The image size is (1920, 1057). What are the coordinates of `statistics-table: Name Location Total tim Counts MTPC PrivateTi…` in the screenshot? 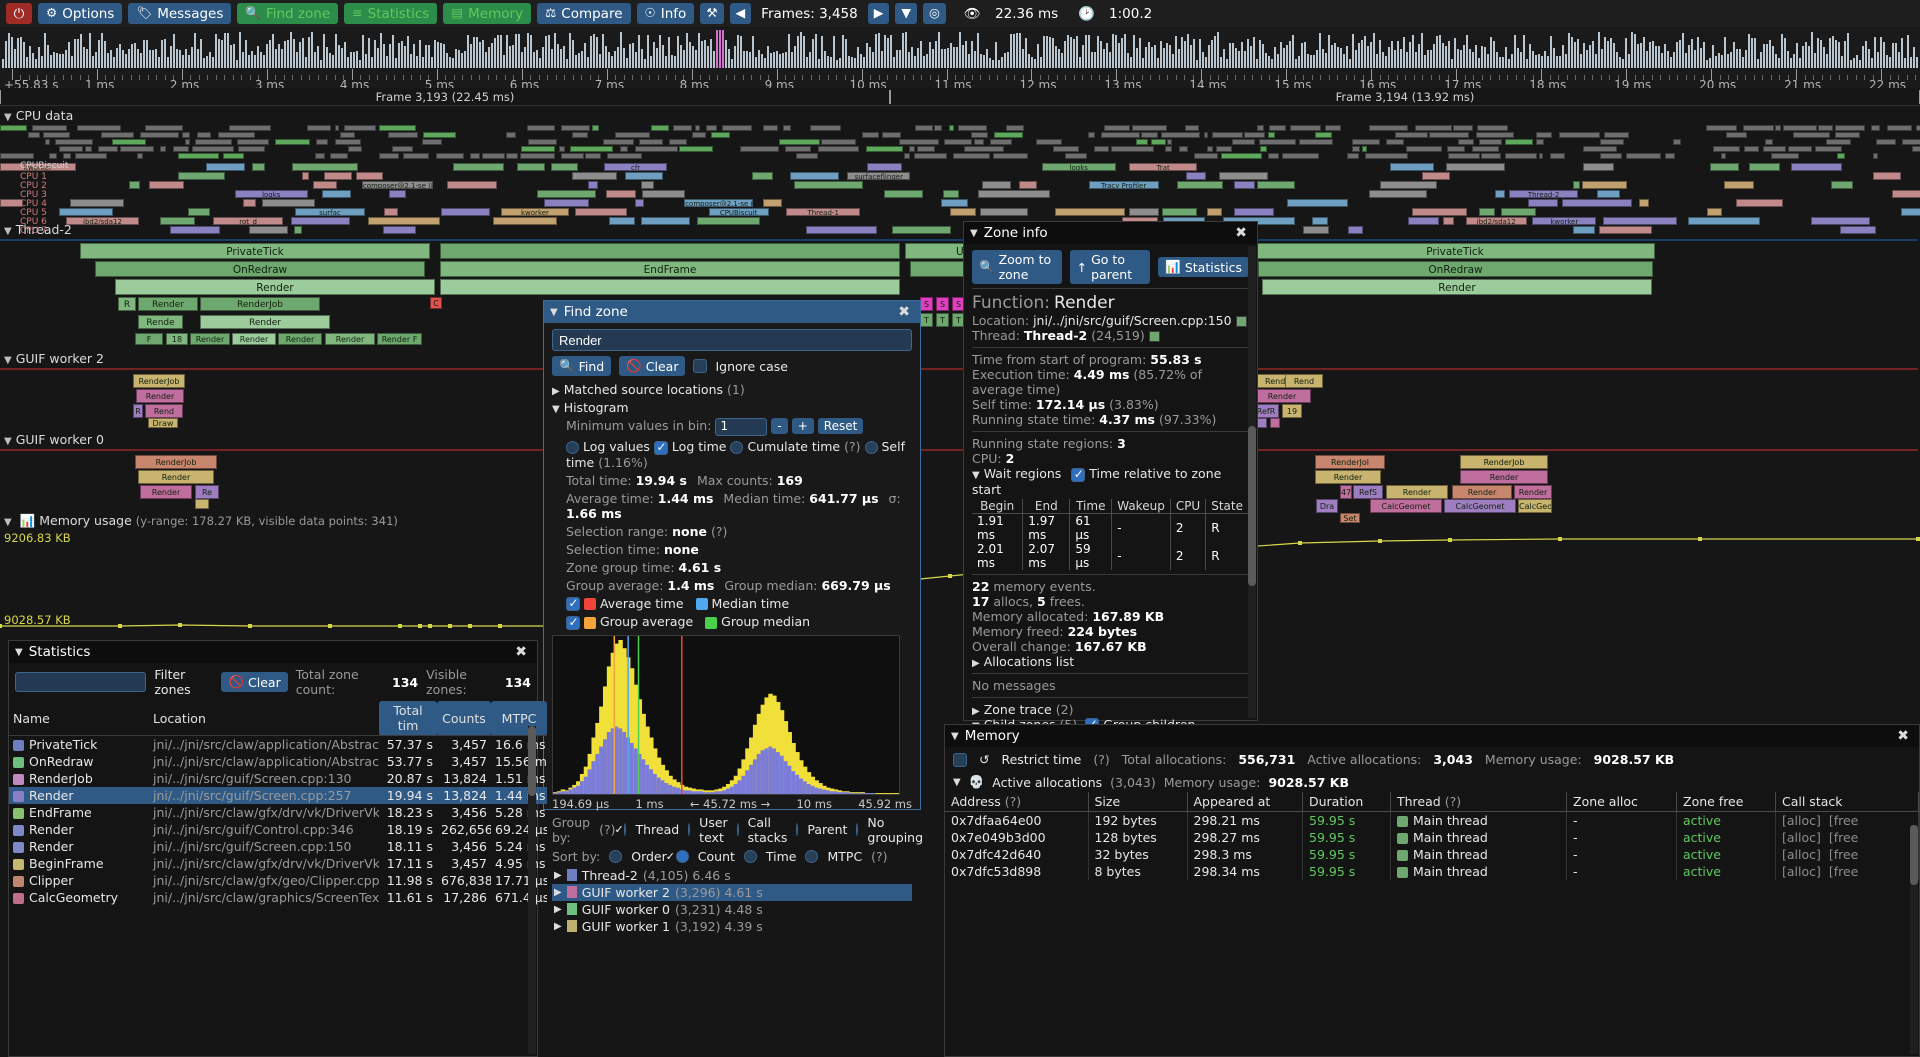 It's located at (278, 803).